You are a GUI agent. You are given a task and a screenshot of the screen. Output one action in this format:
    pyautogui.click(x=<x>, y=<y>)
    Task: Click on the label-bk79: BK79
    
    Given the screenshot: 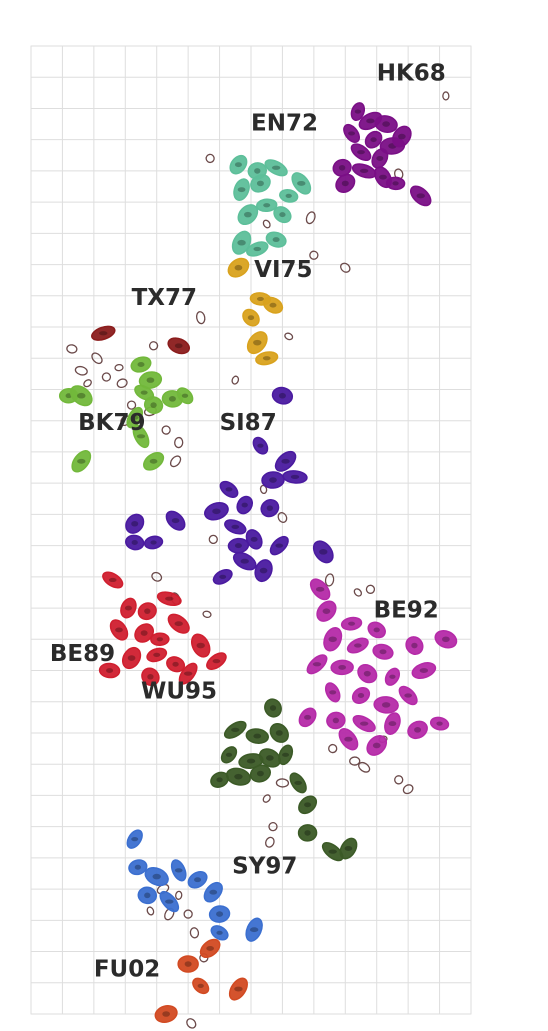 What is the action you would take?
    pyautogui.click(x=111, y=423)
    